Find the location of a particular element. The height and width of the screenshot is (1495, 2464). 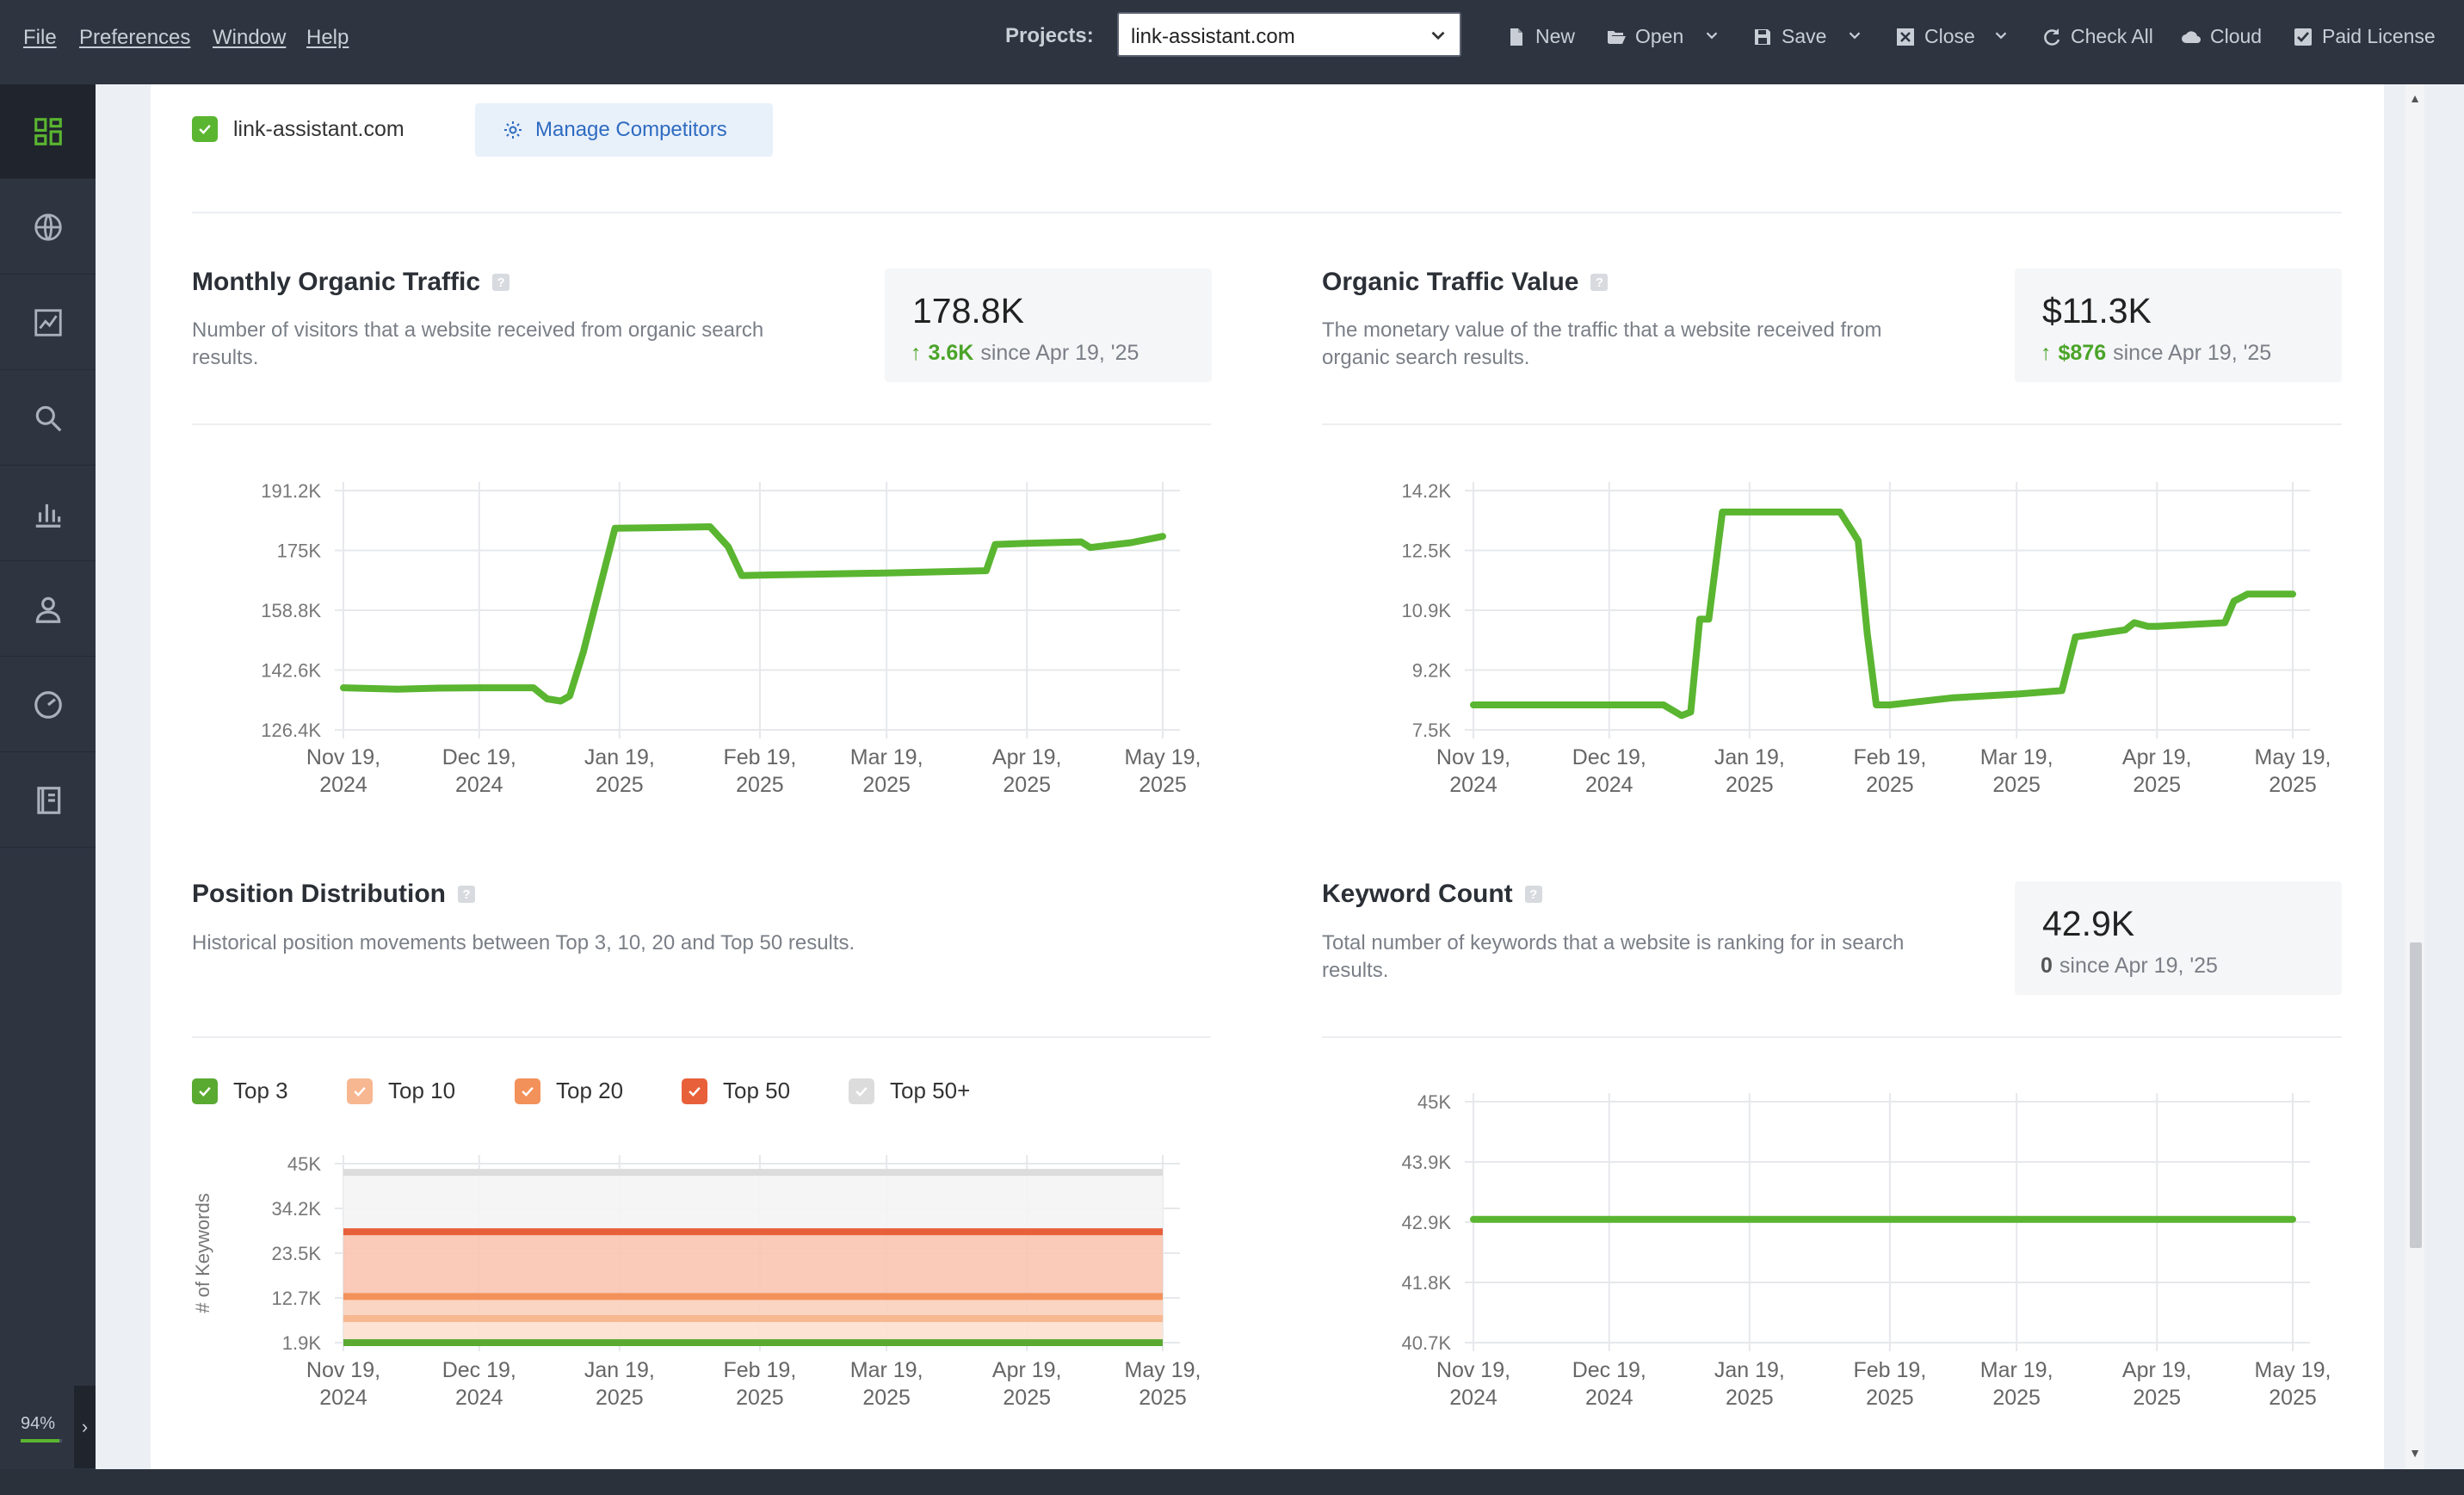

keywords-stat-box: 42.9K 0 since Apr 19, '25 is located at coordinates (2178, 938).